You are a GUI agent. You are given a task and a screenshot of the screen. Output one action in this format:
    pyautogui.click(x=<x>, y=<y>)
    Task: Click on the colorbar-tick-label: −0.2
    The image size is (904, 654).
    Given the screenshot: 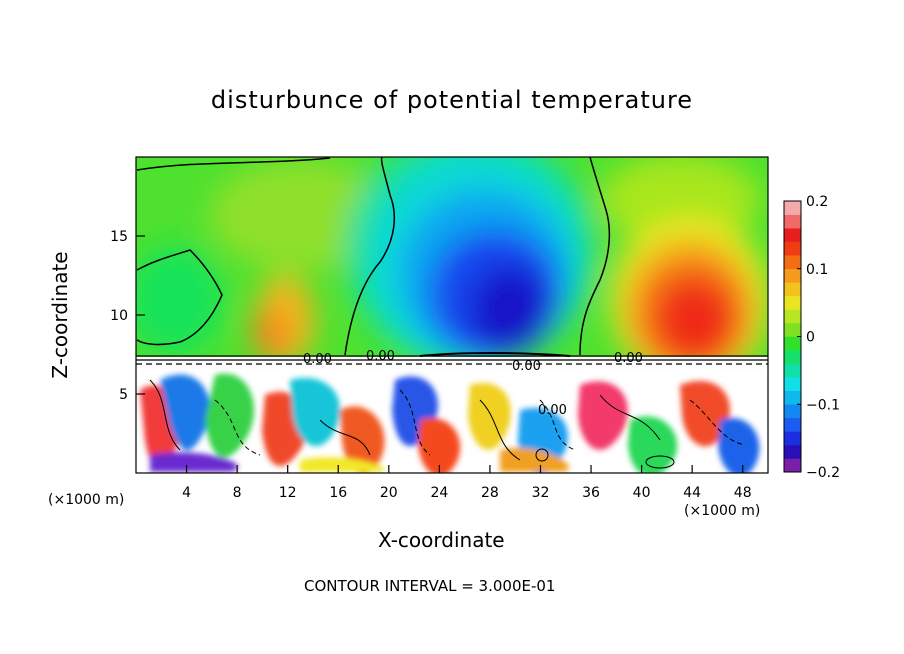 What is the action you would take?
    pyautogui.click(x=823, y=473)
    